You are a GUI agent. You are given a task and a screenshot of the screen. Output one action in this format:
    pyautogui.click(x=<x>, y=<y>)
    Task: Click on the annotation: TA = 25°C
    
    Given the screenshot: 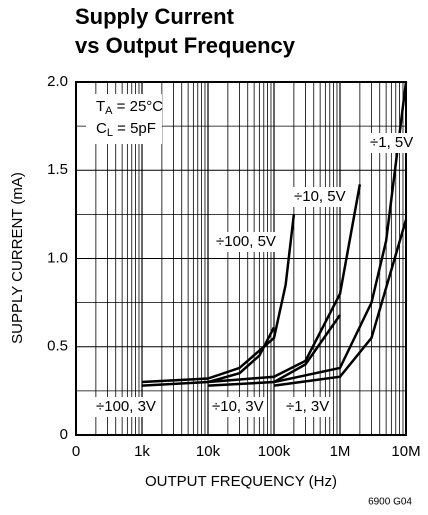 What is the action you would take?
    pyautogui.click(x=129, y=107)
    